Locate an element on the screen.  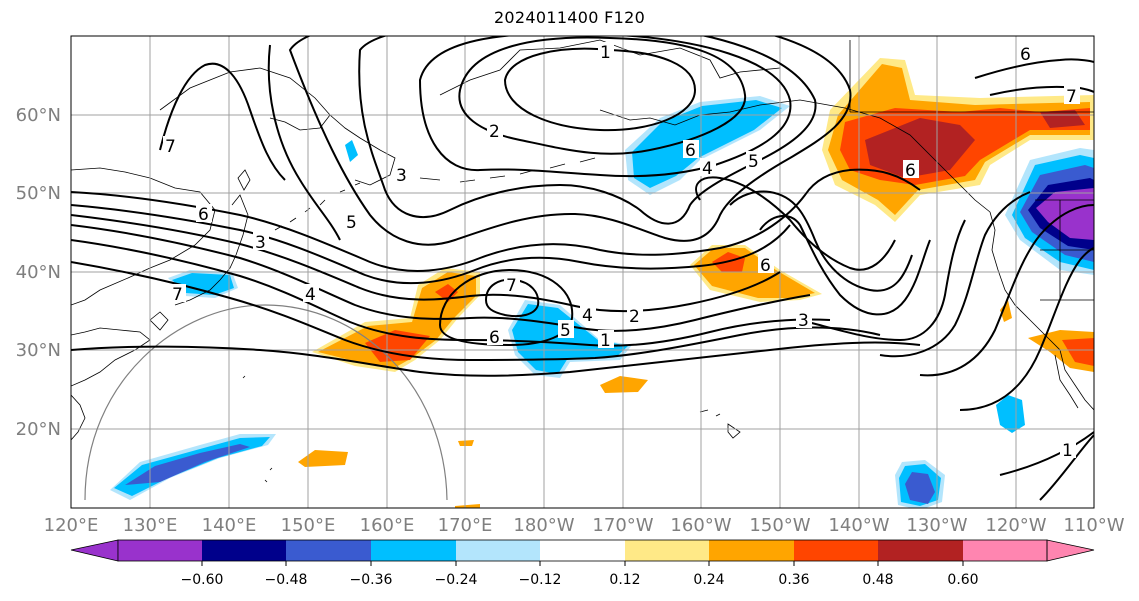
lon-label: 160°W is located at coordinates (700, 525).